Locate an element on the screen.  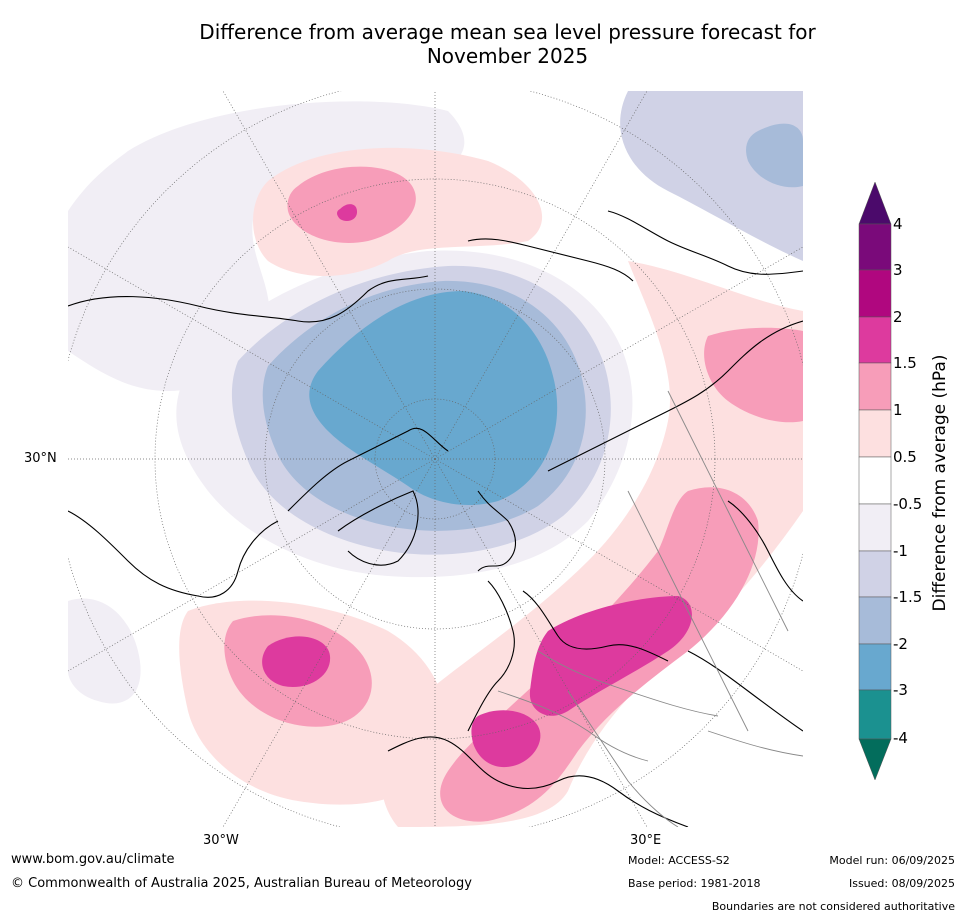
colorbar-tick: 1 is located at coordinates (898, 410).